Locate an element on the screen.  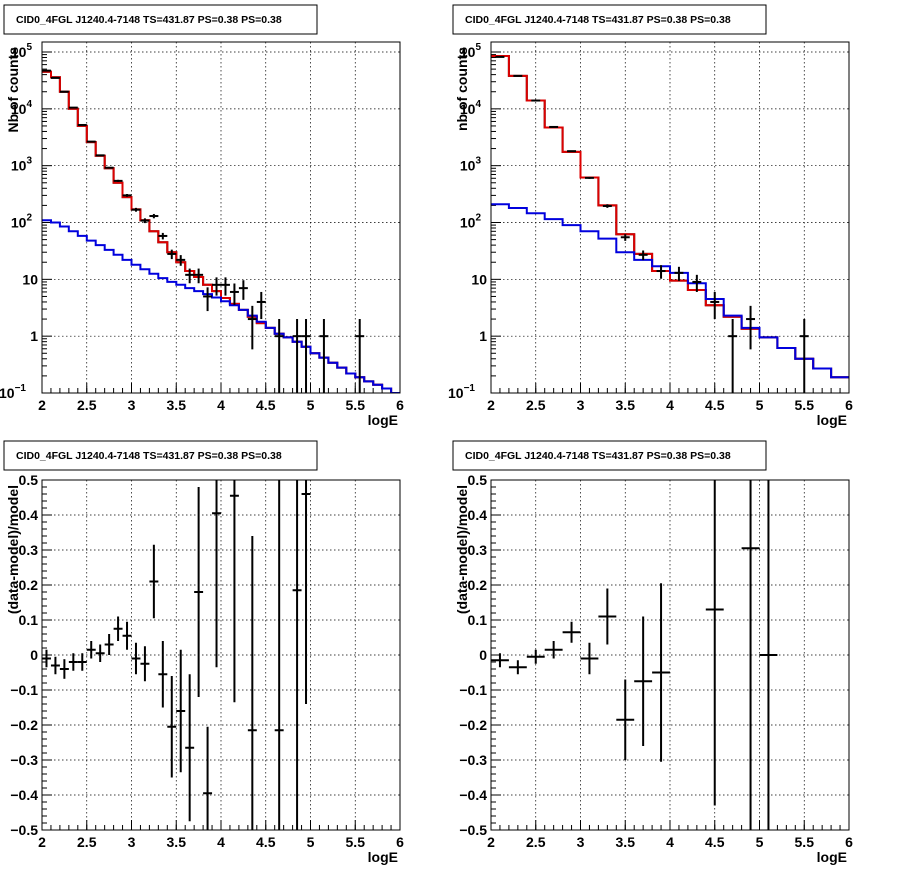
y-tick-label: −0.2 is located at coordinates (473, 725).